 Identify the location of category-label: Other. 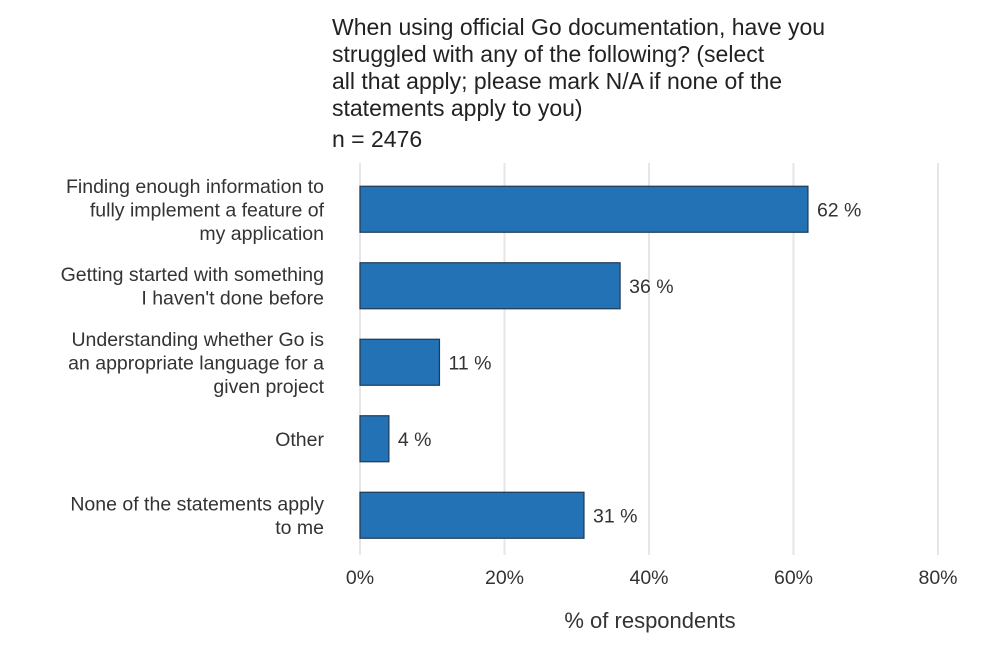
(299, 440).